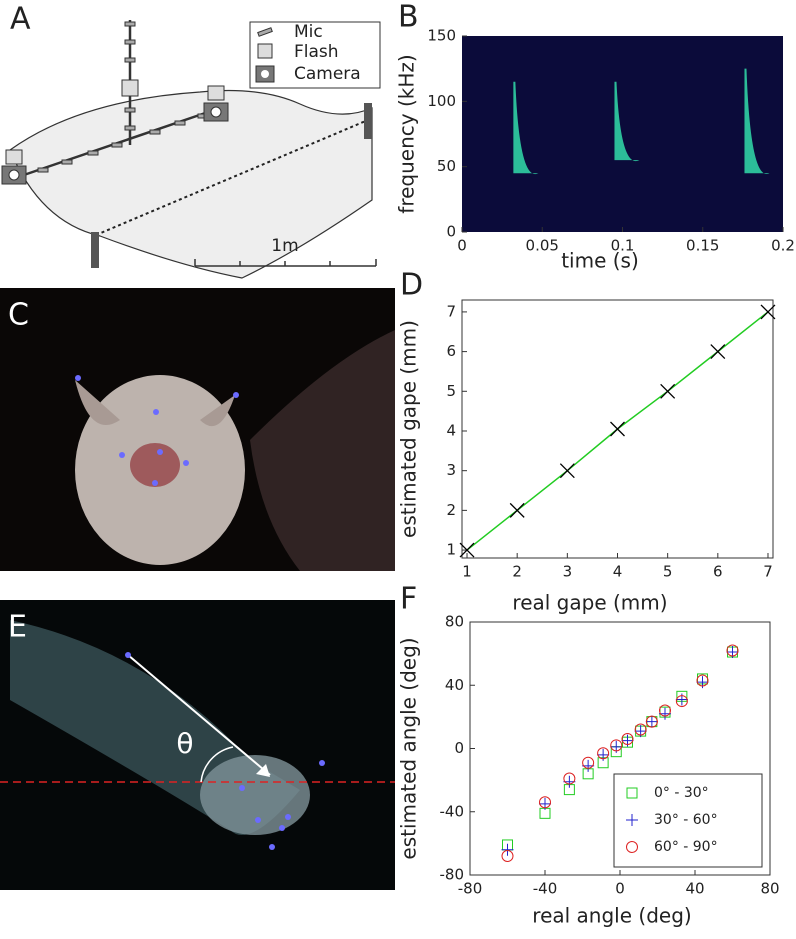 This screenshot has height=939, width=796. I want to click on y-tick-label: 3, so click(451, 470).